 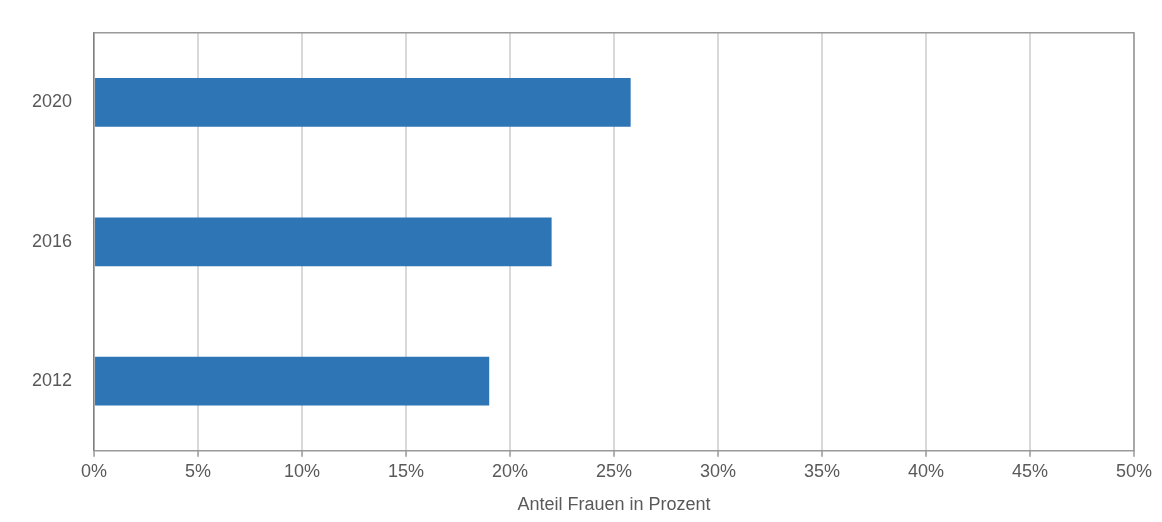 I want to click on y-tick-label: 2012, so click(x=52, y=380).